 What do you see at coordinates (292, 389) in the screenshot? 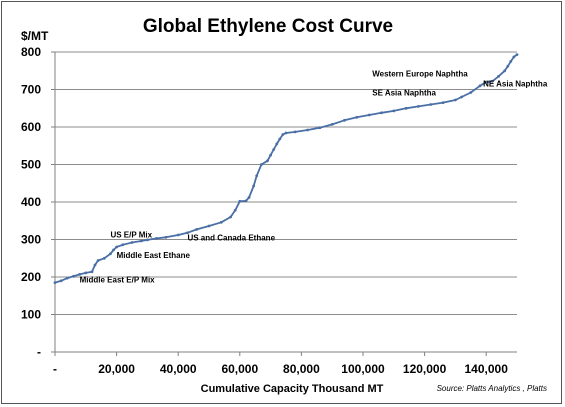
I see `x-axis-label: Cumulative Capacity Thousand MT` at bounding box center [292, 389].